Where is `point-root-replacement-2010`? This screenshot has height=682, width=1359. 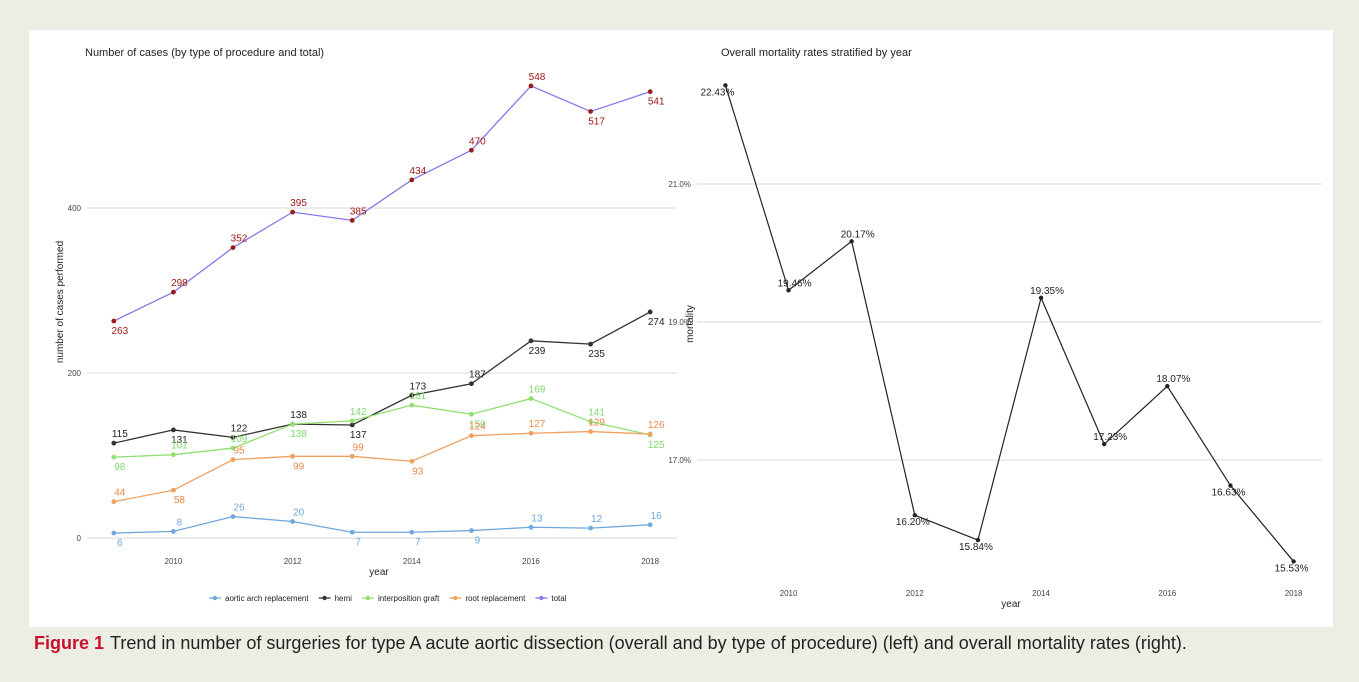 point-root-replacement-2010 is located at coordinates (173, 490).